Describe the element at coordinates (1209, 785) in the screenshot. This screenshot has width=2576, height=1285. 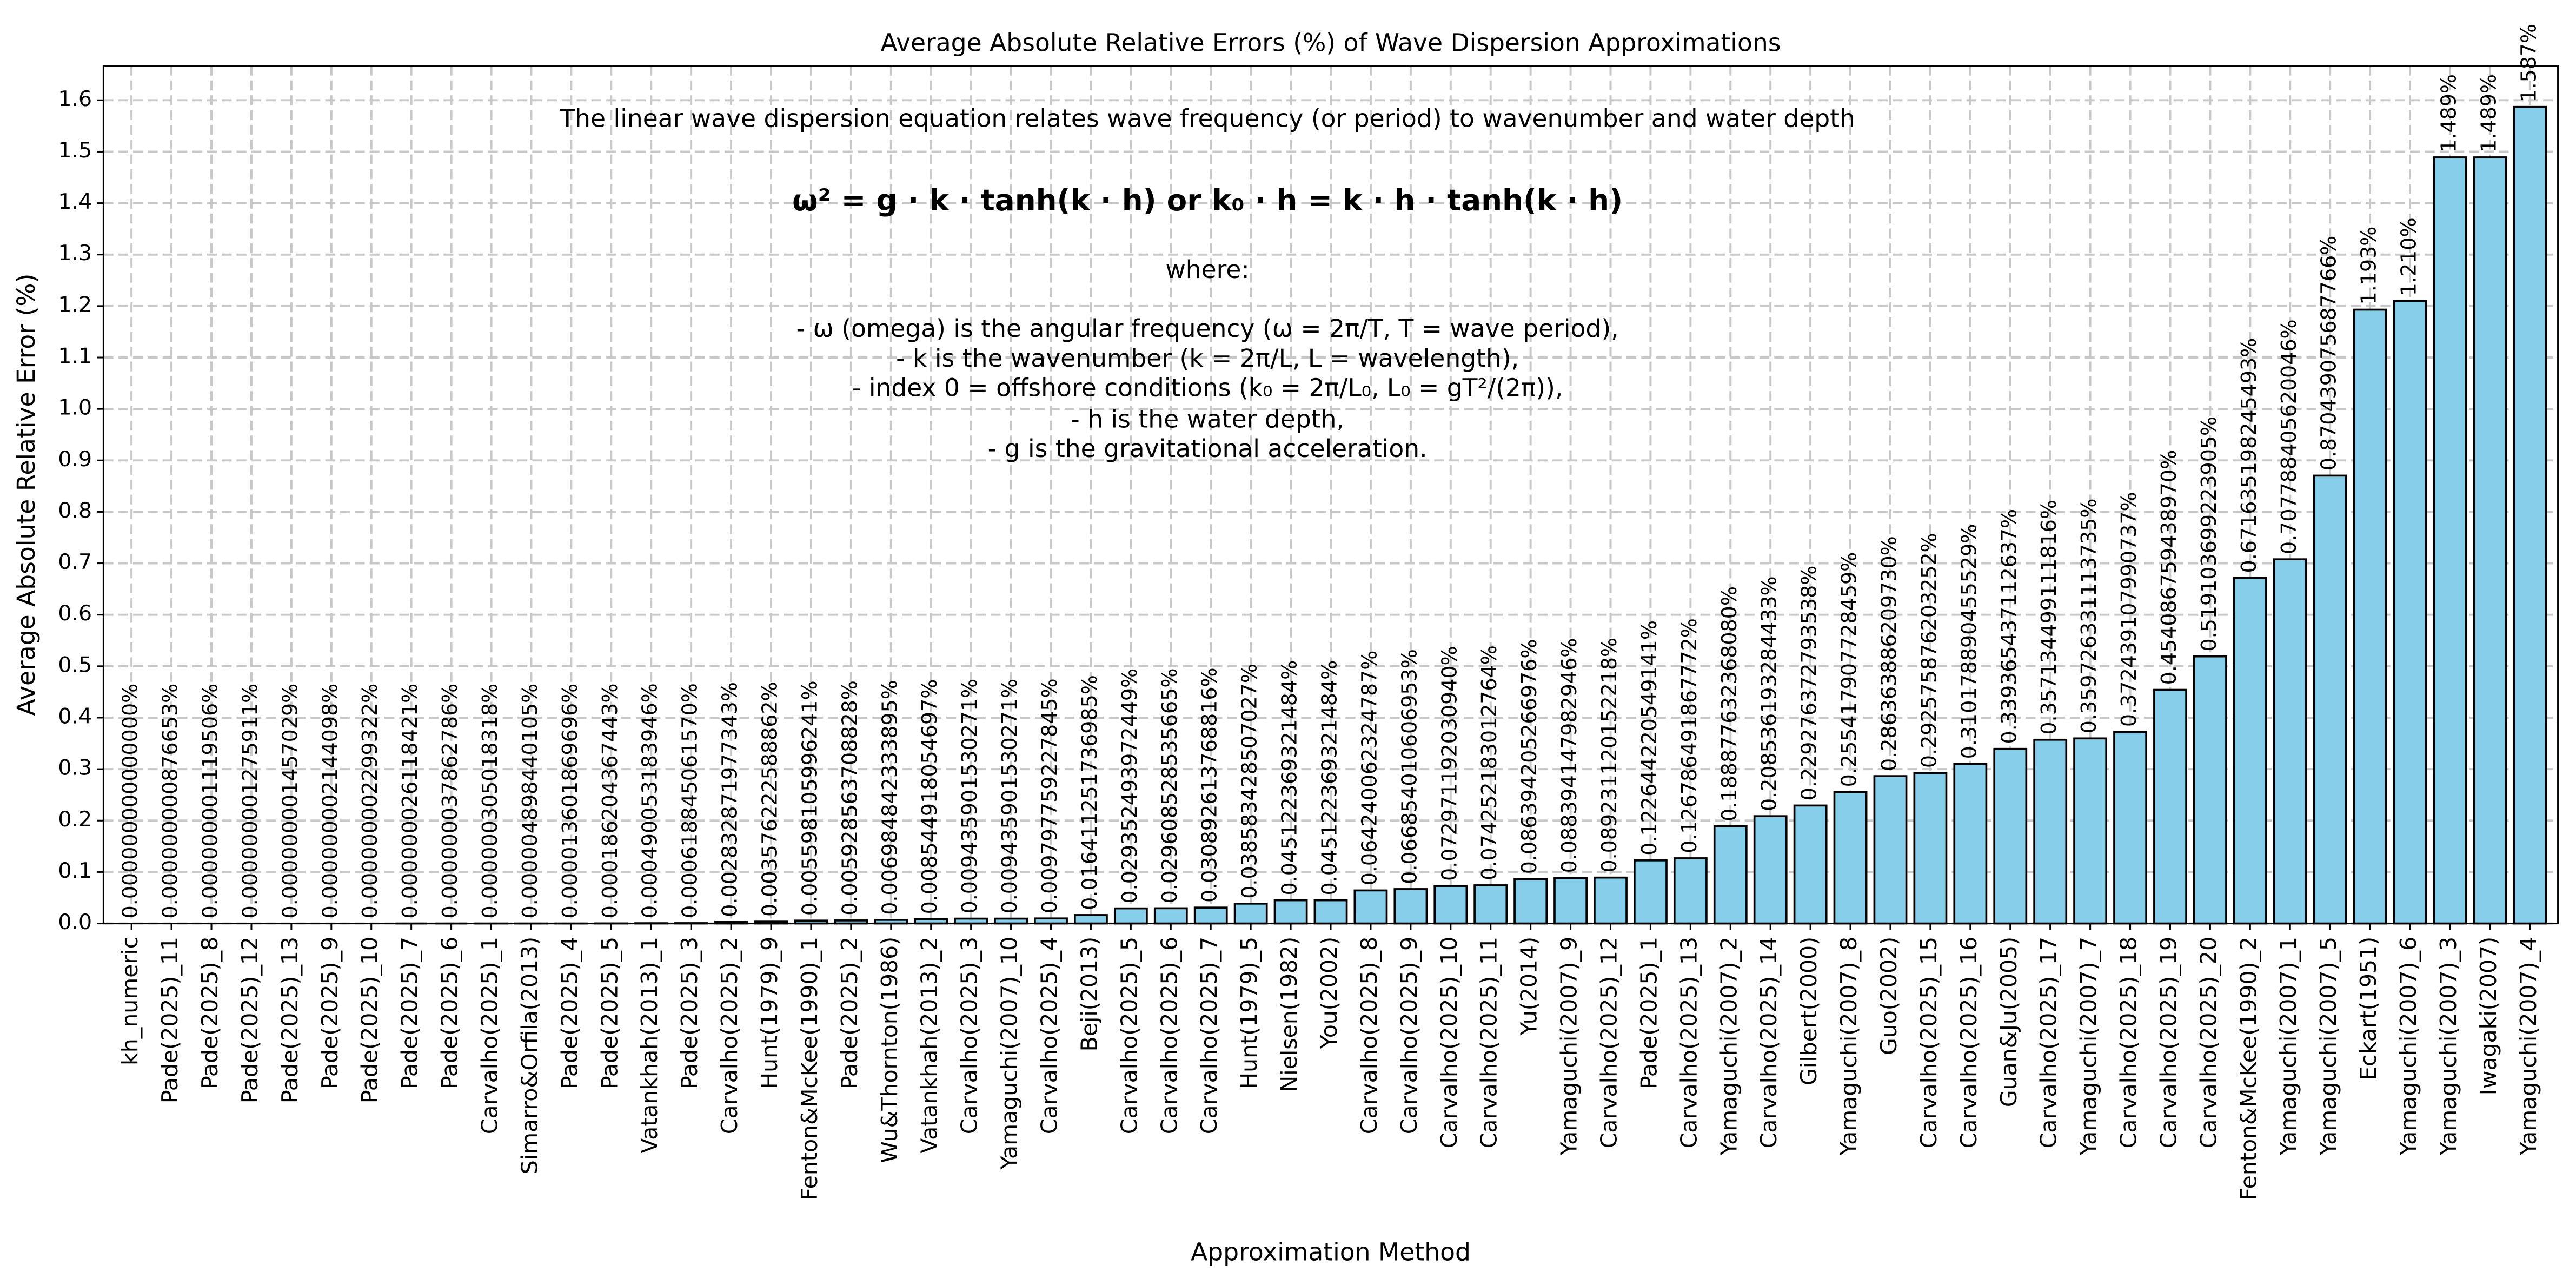
I see `value-label: 0.030892613768816%` at that location.